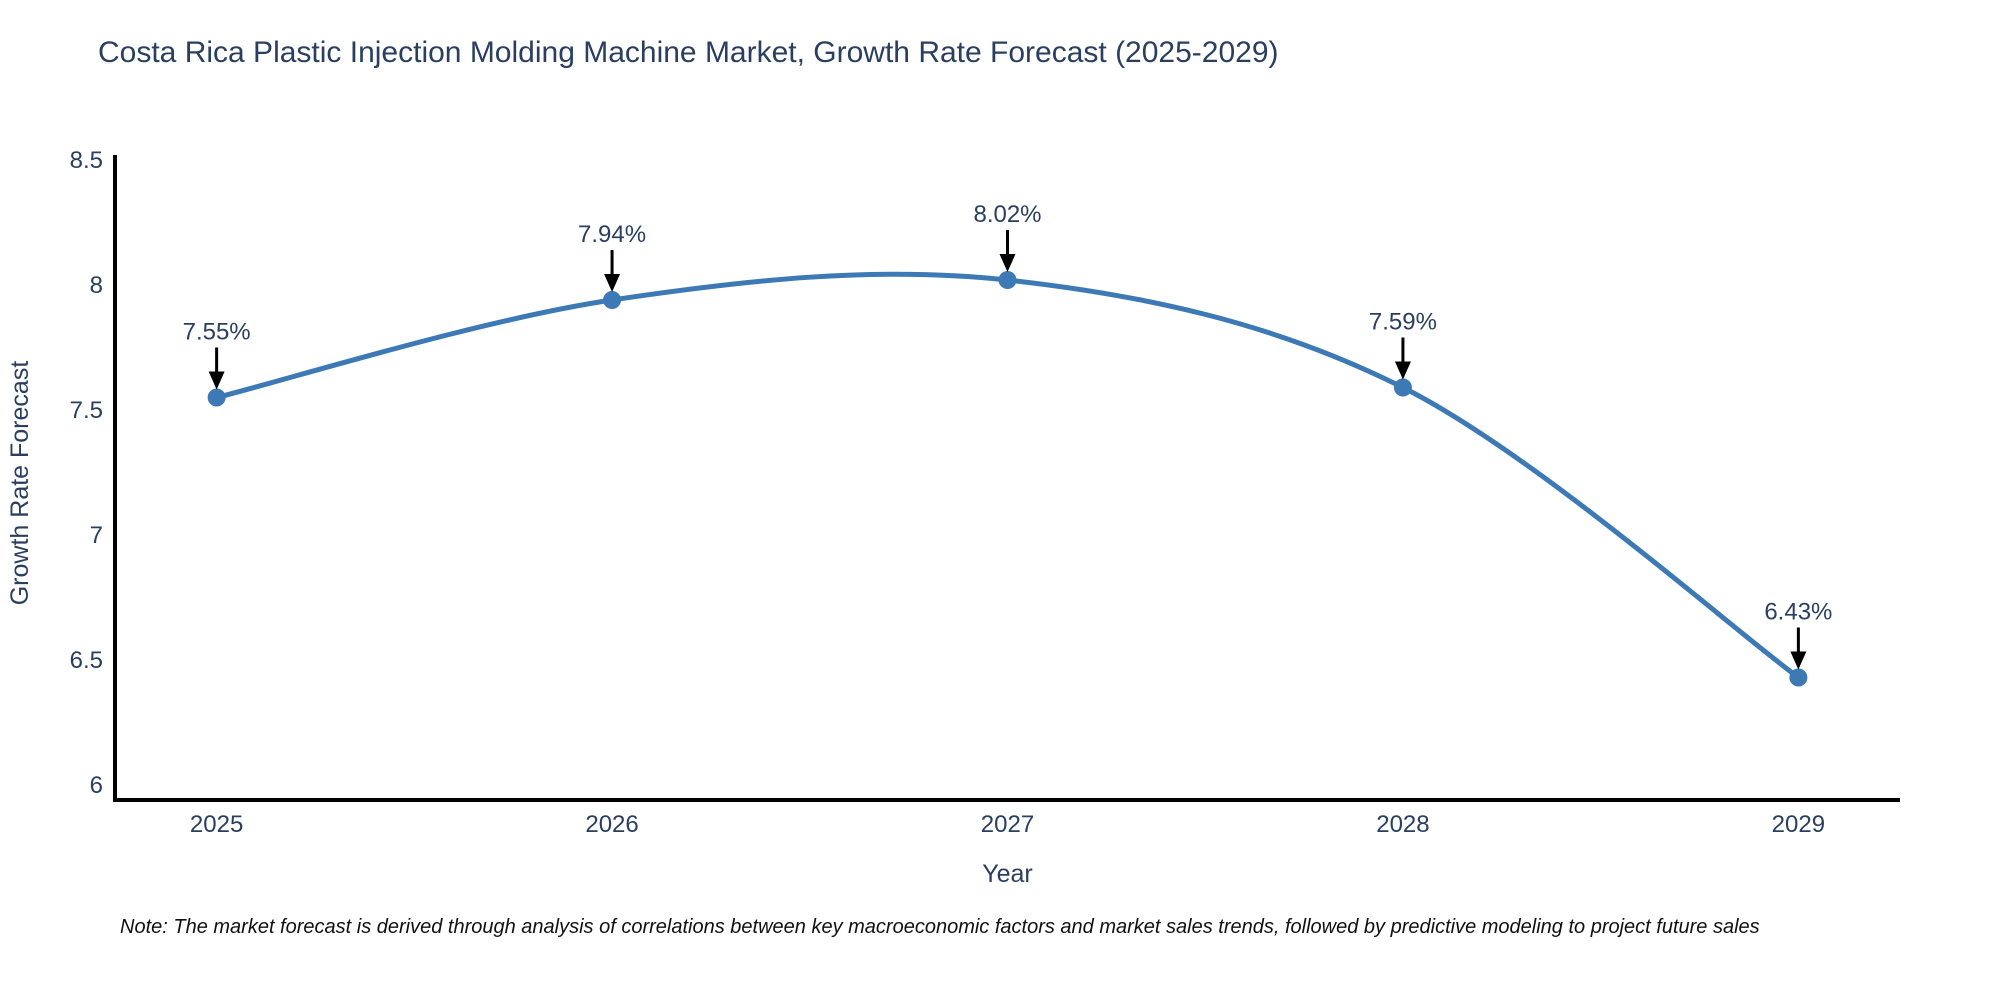  What do you see at coordinates (611, 824) in the screenshot?
I see `x-tick-label: 2026` at bounding box center [611, 824].